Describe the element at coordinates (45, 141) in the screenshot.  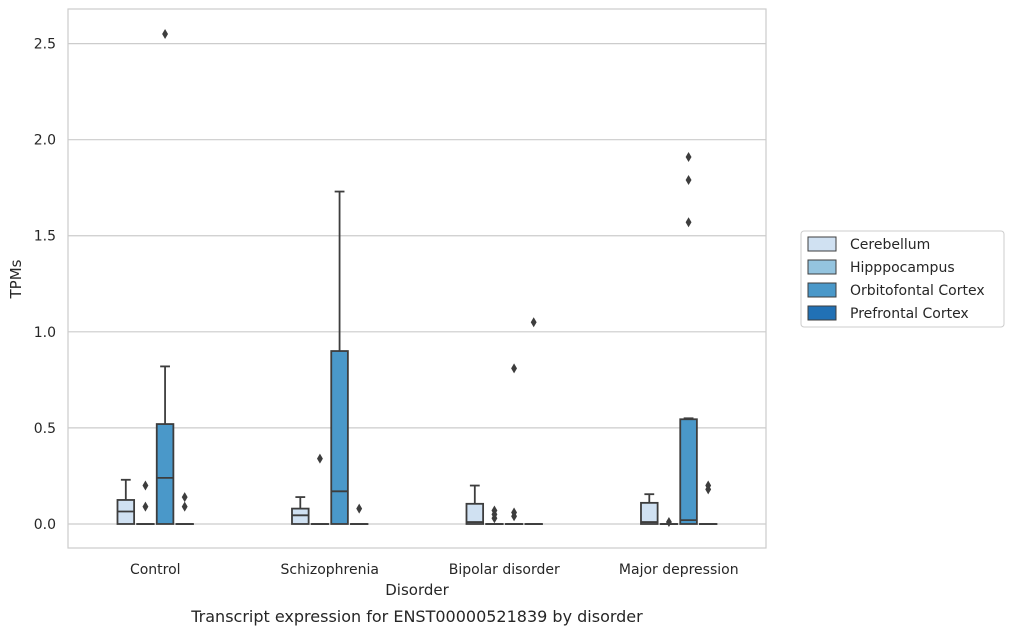
I see `y-tick-label: 2.0` at that location.